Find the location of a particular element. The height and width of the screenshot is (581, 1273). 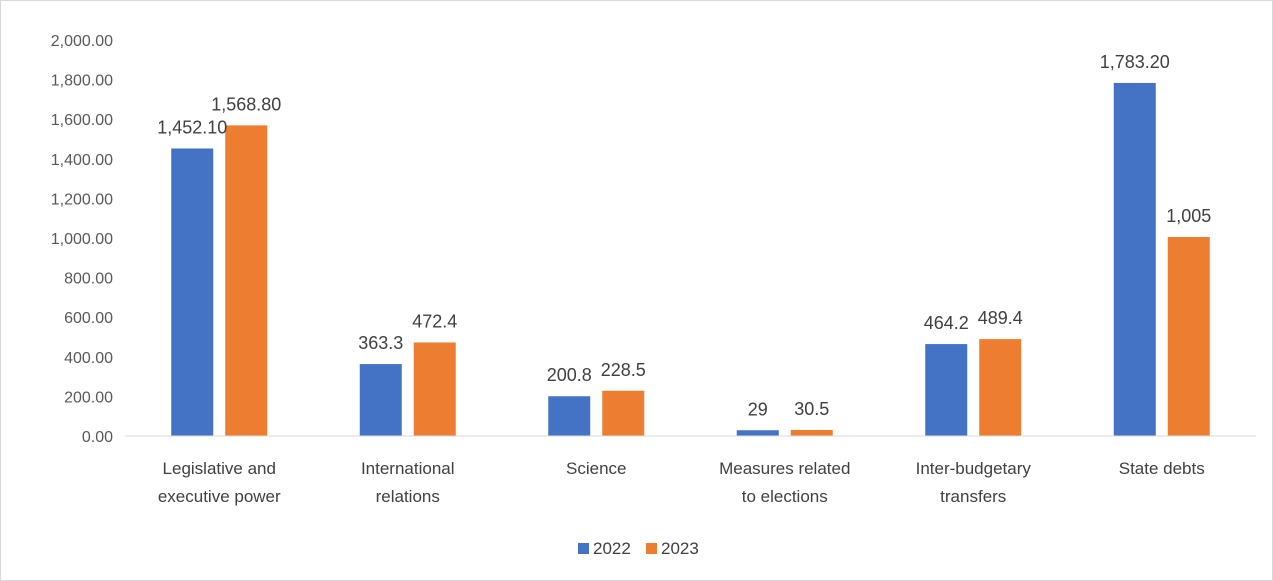

data-label-2023: 228.5 is located at coordinates (623, 370).